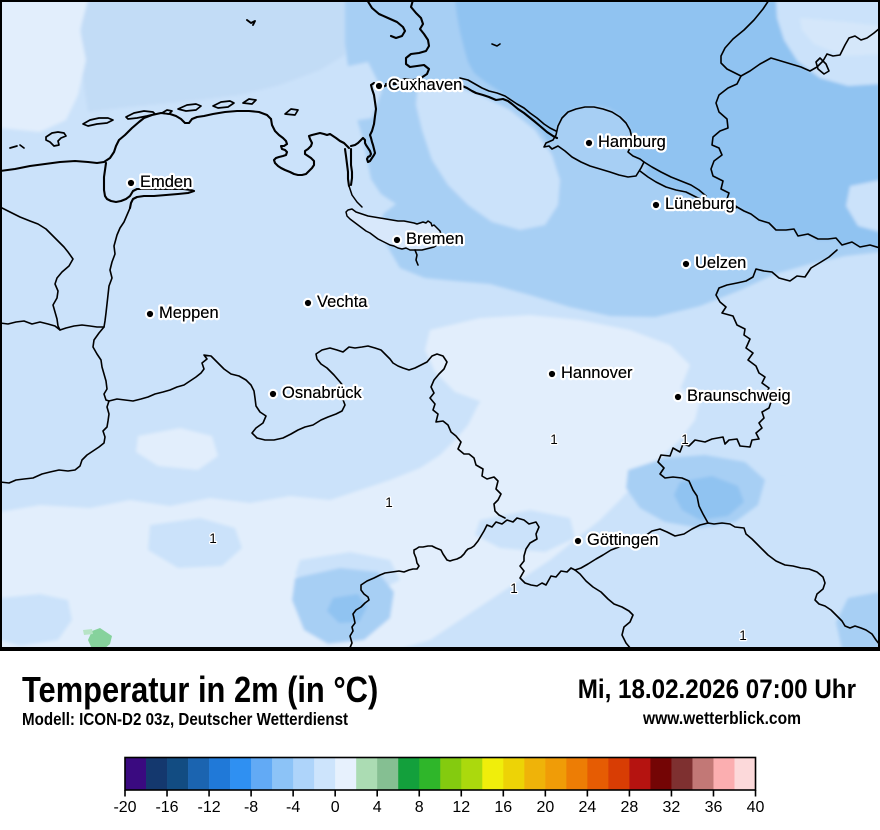 This screenshot has width=880, height=830. I want to click on svg-text: 4, so click(377, 807).